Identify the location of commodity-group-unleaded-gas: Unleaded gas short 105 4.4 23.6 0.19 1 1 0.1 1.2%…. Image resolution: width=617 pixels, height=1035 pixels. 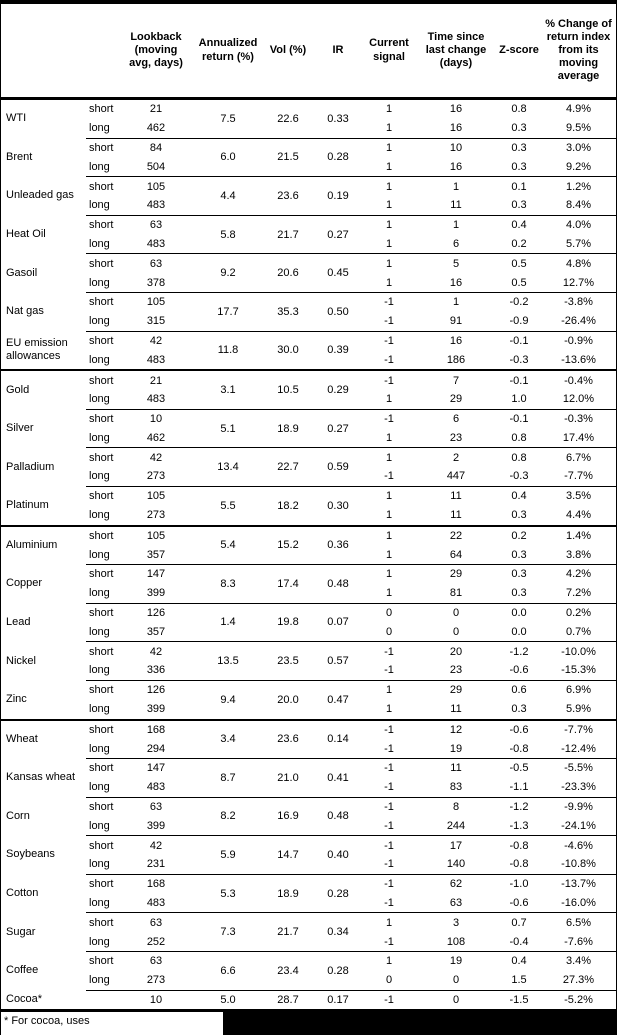
(308, 196).